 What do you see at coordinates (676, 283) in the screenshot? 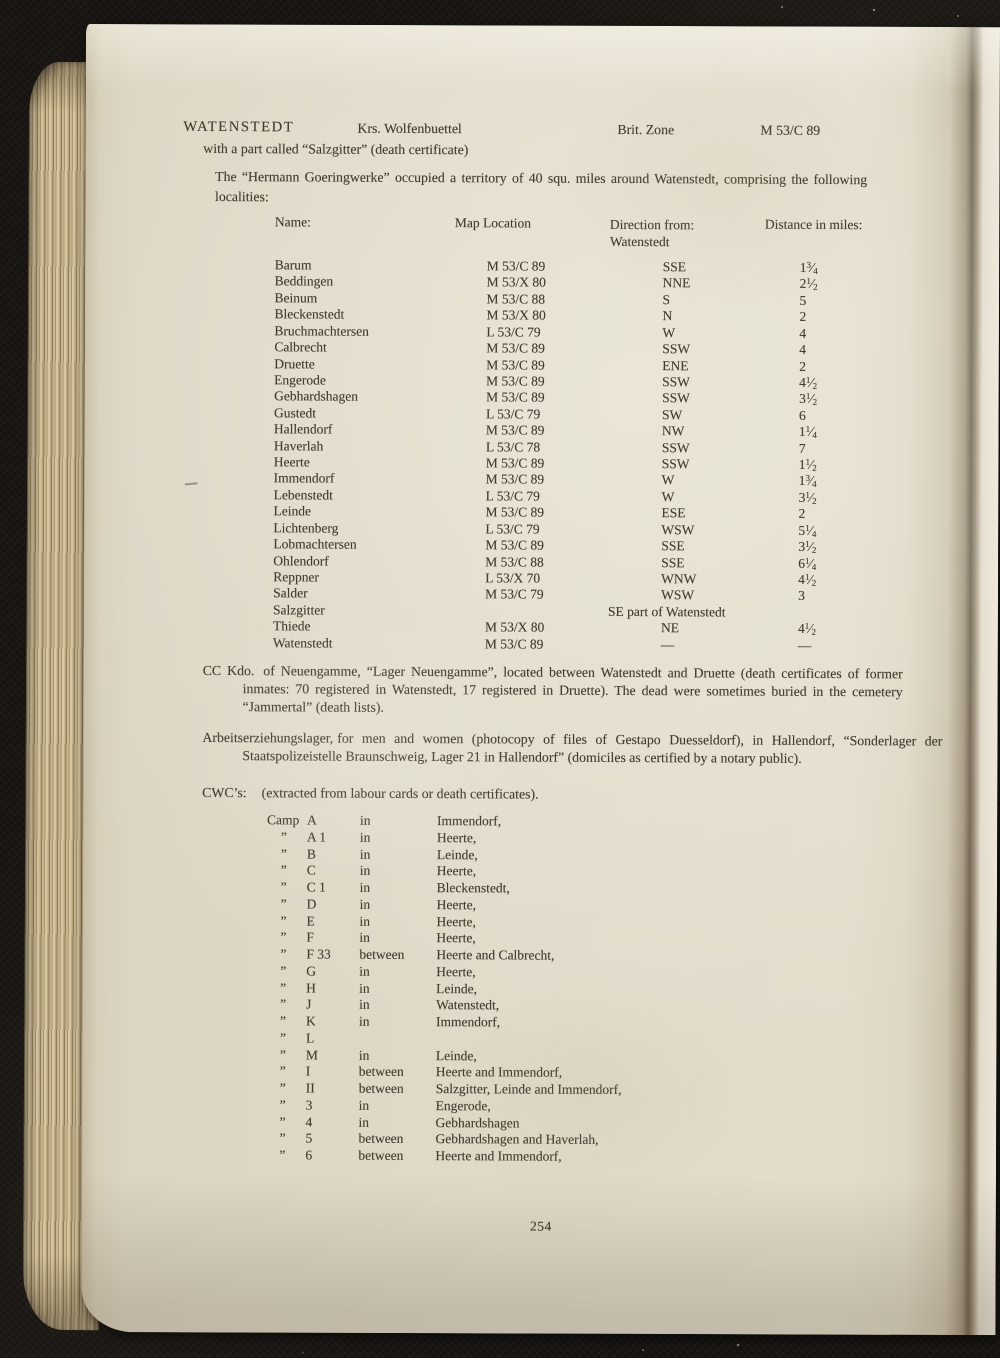
I see `locality-direction: NNE` at bounding box center [676, 283].